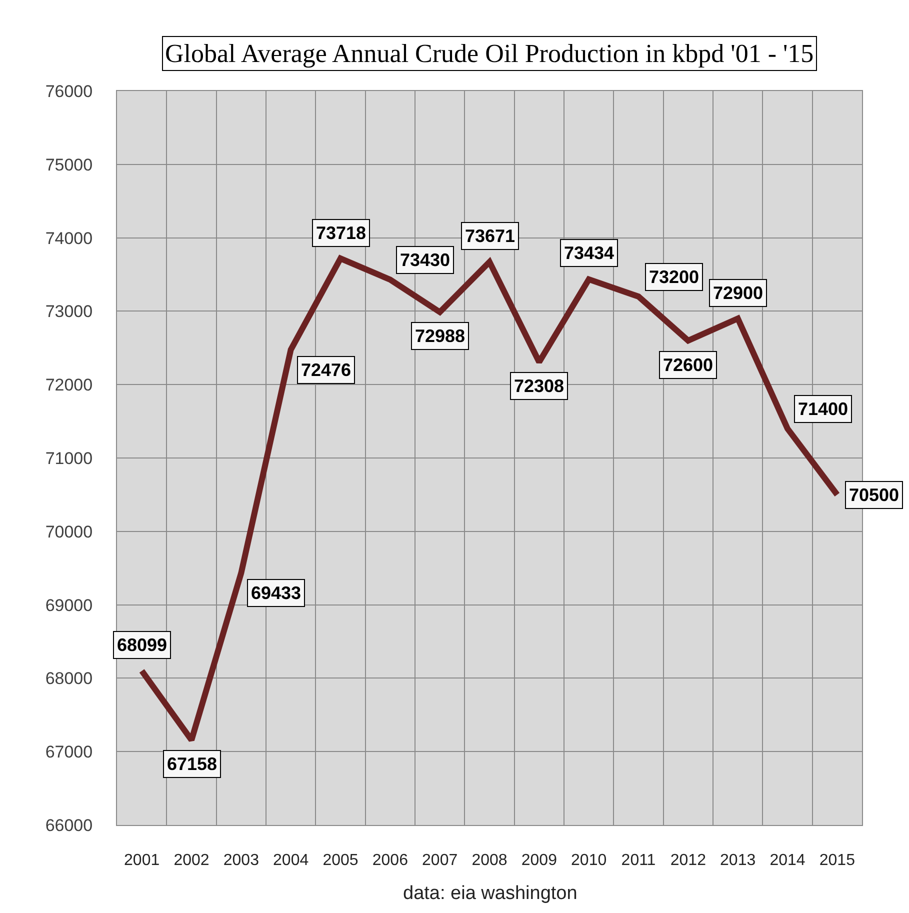 The height and width of the screenshot is (913, 909). Describe the element at coordinates (69, 91) in the screenshot. I see `y-tick-label: 76000` at that location.